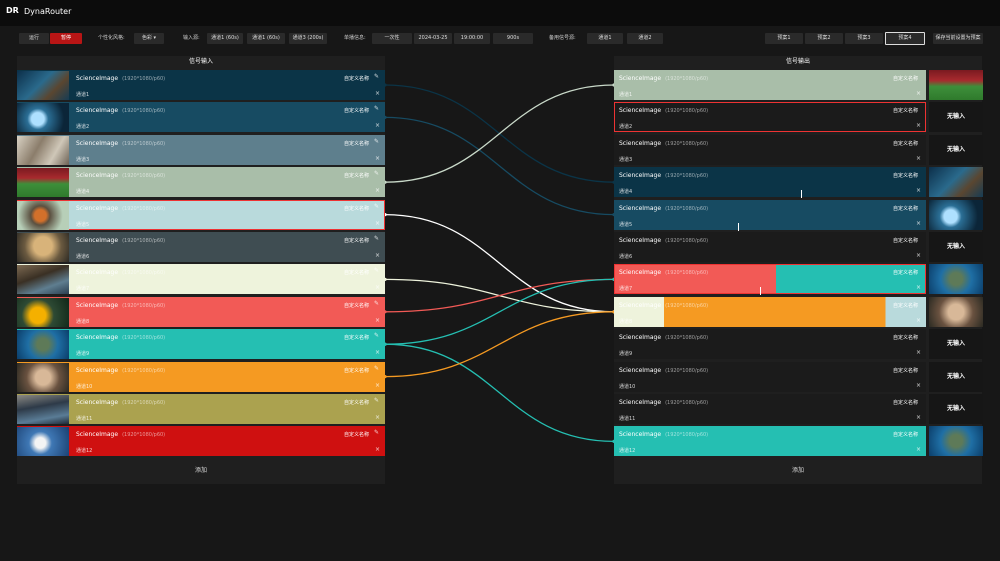 This screenshot has width=1000, height=561. I want to click on input-row: ScienceImage (1920*1080/p60) 通道9 自定义名称 ✎ ×, so click(201, 344).